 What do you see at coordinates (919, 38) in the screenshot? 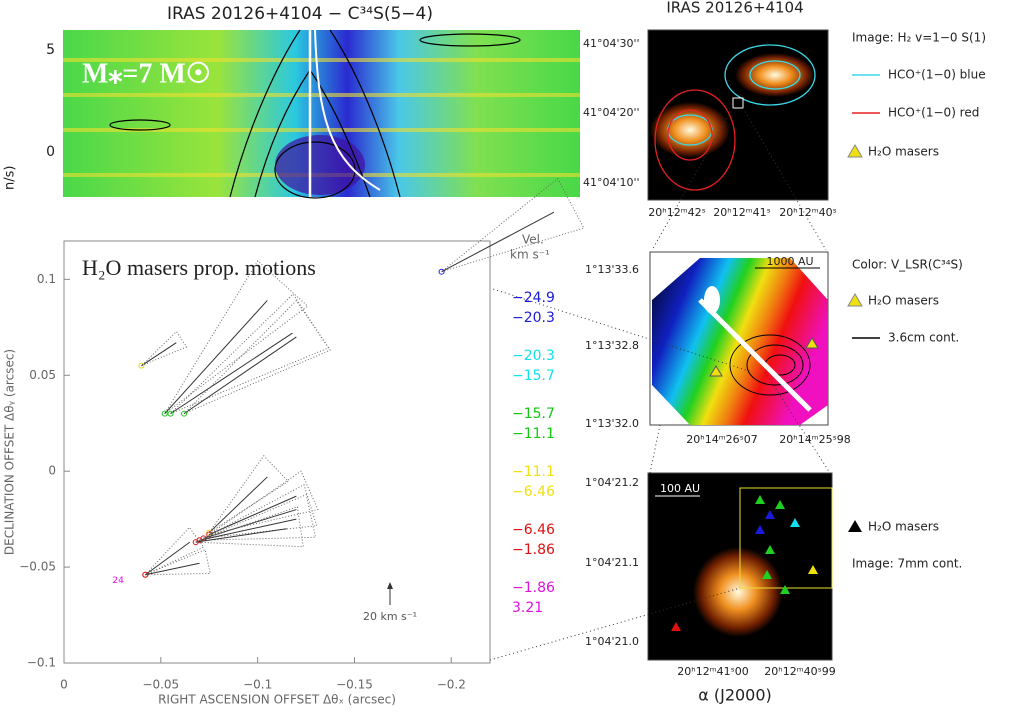
I see `wide-legend: Image: H₂ v=1−0 S(1)` at bounding box center [919, 38].